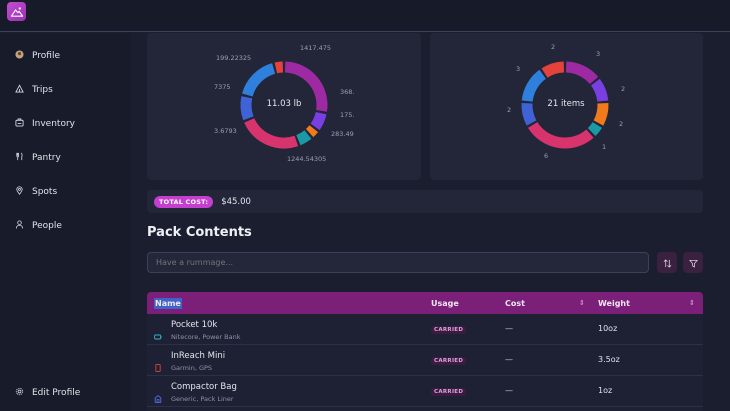 Image resolution: width=730 pixels, height=411 pixels. What do you see at coordinates (158, 395) in the screenshot?
I see `bag-icon` at bounding box center [158, 395].